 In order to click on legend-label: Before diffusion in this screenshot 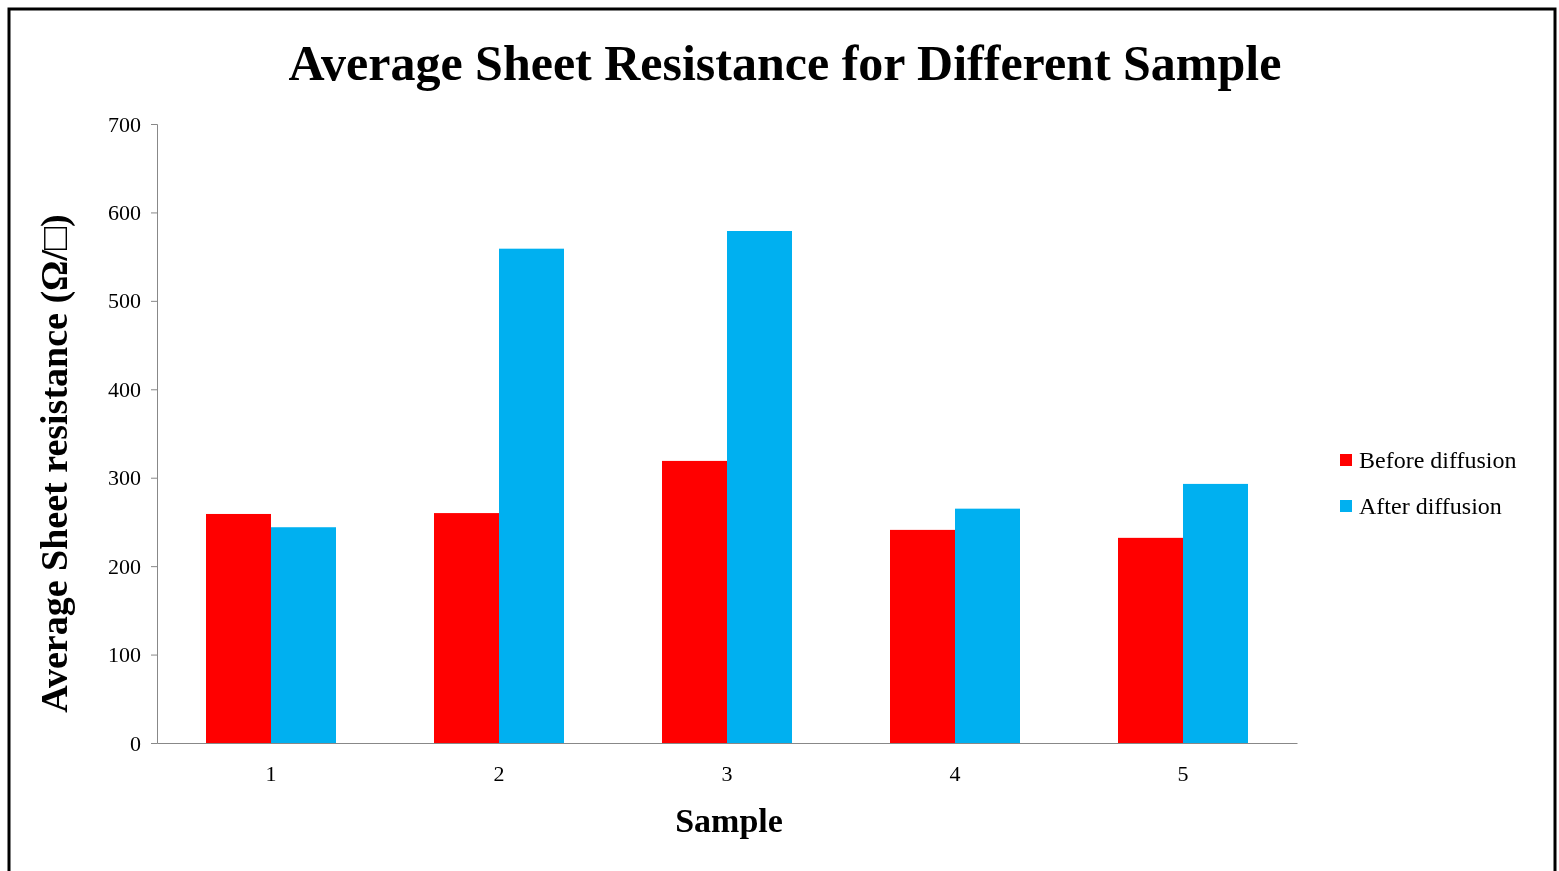, I will do `click(1438, 460)`.